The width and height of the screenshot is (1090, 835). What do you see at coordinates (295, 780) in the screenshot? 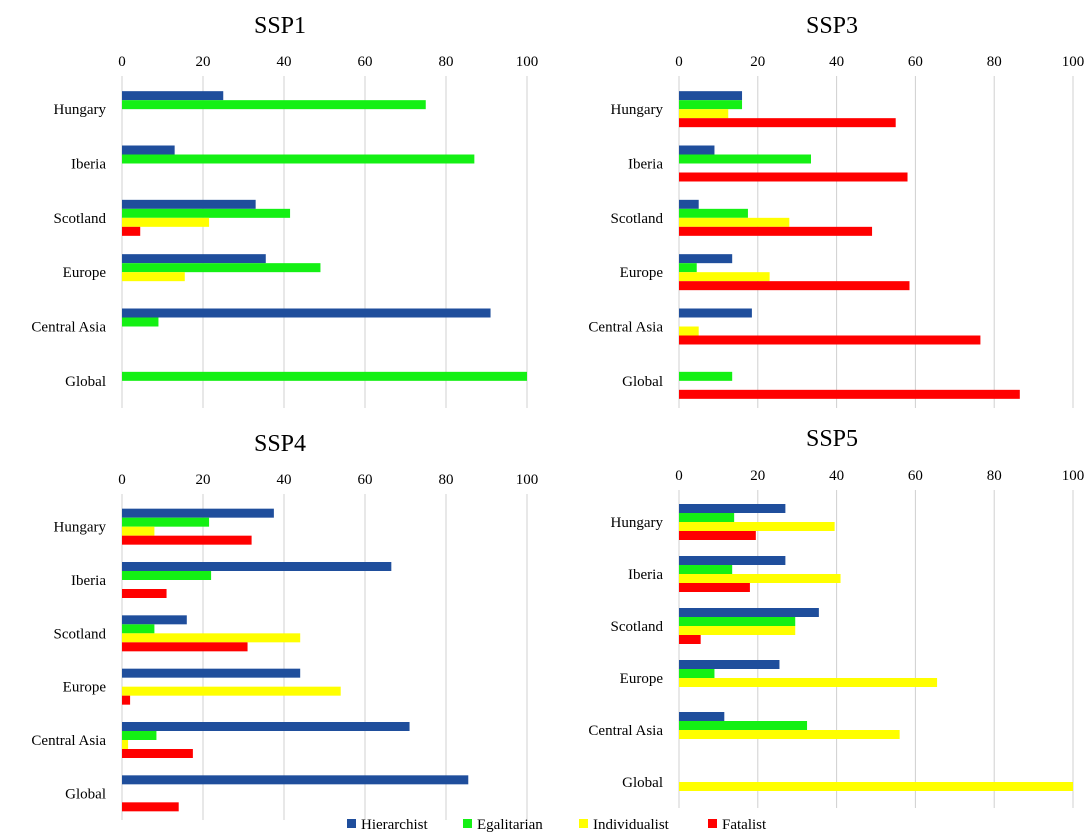
I see `bar-hierarchist-global` at bounding box center [295, 780].